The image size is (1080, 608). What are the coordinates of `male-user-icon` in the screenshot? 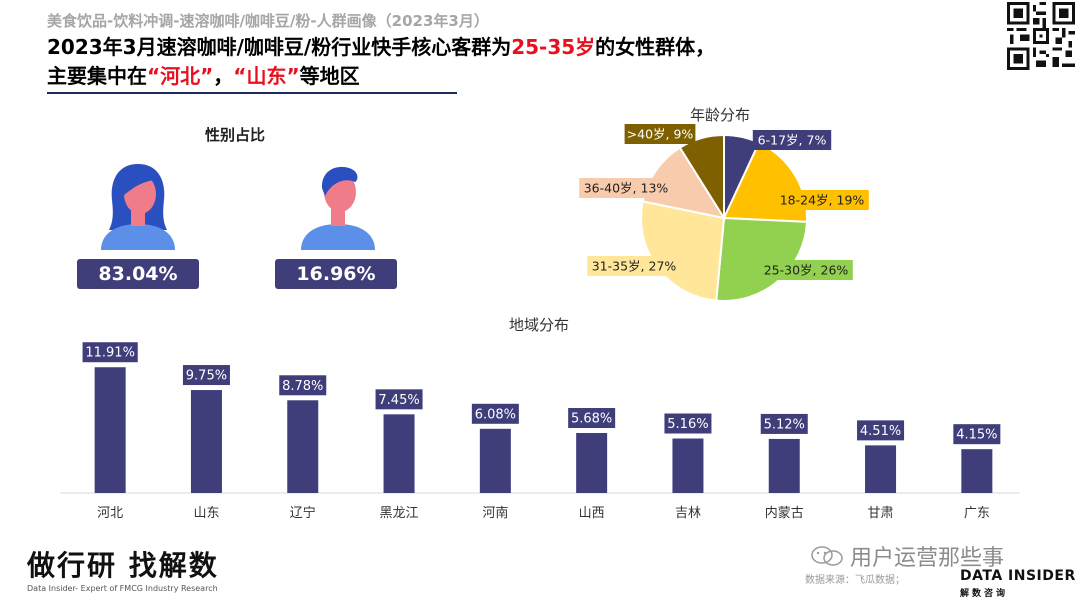 It's located at (338, 208).